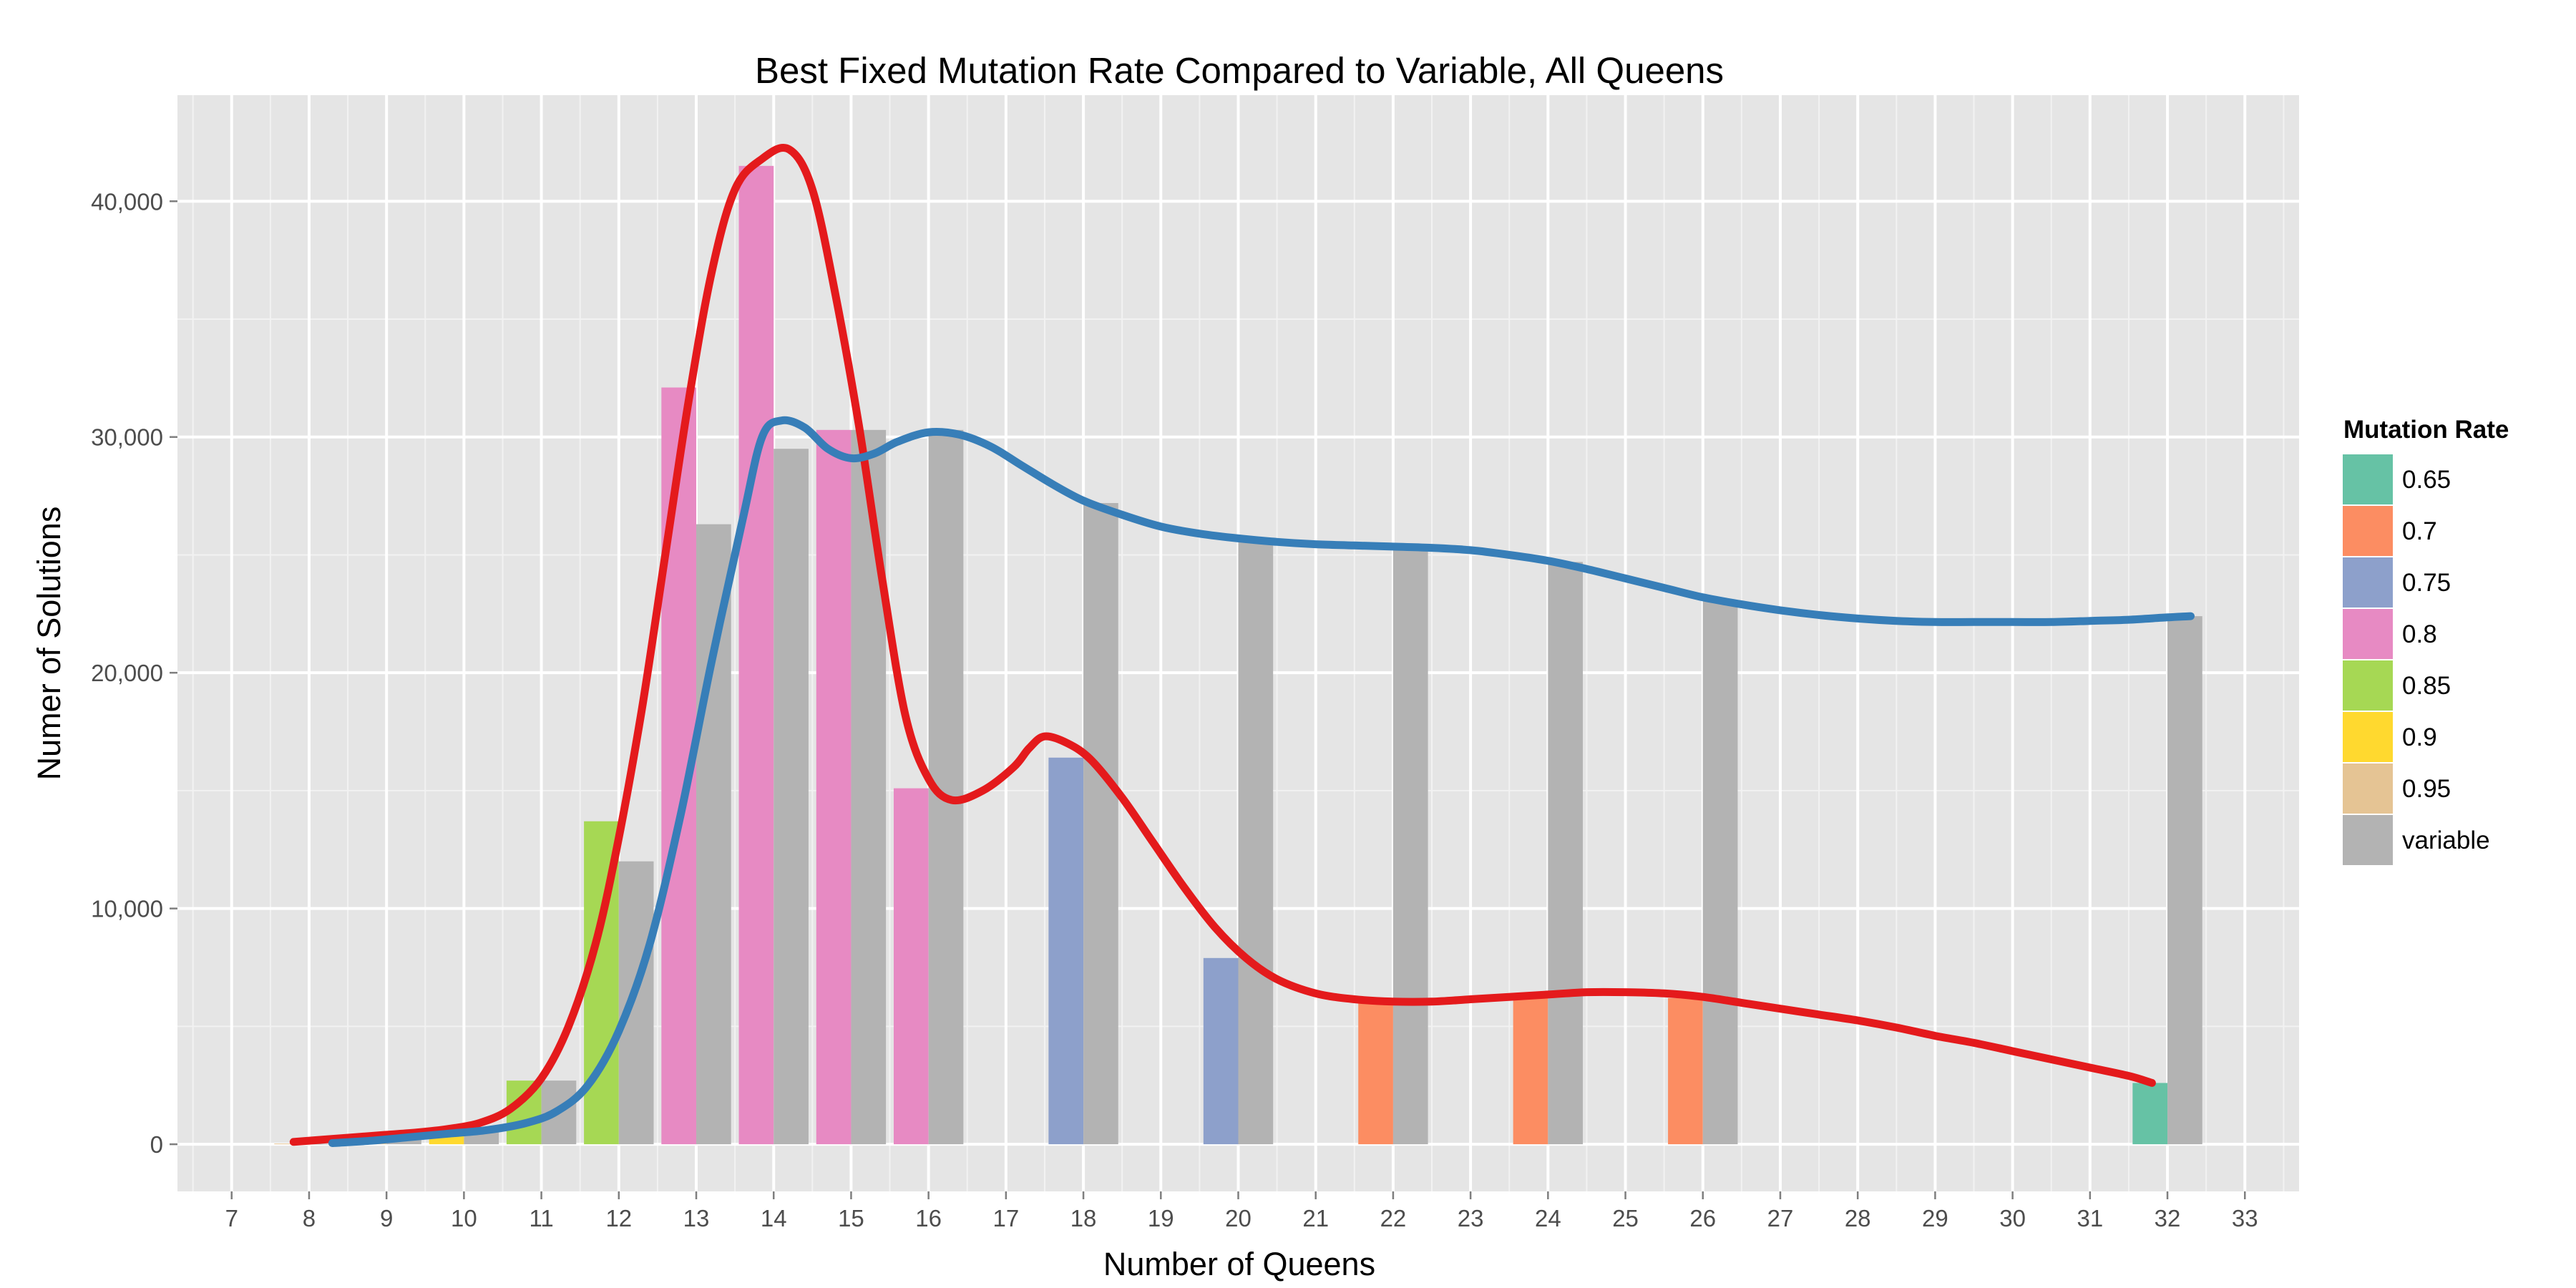 The height and width of the screenshot is (1288, 2576). Describe the element at coordinates (1239, 1264) in the screenshot. I see `x-axis-title: Number of Queens` at that location.